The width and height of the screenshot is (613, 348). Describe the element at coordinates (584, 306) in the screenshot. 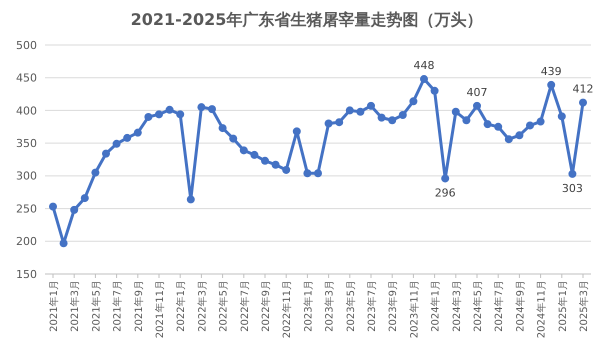

I see `x-tick-label: 2025年3月` at that location.